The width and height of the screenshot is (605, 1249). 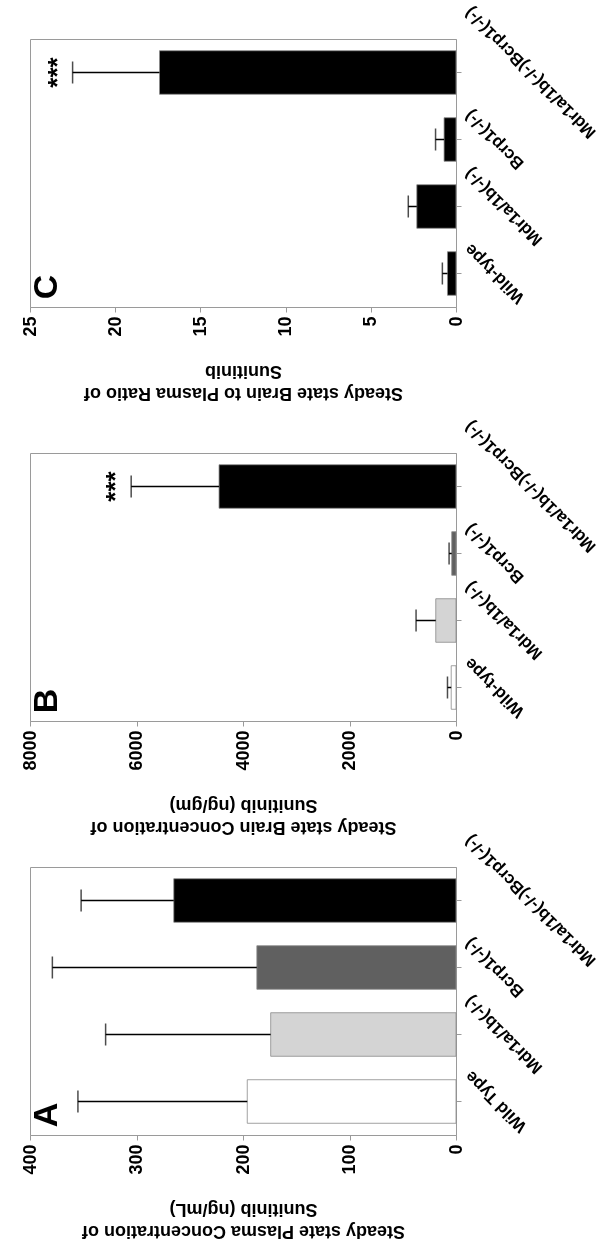 I want to click on x-tick-label: 10, so click(x=285, y=326).